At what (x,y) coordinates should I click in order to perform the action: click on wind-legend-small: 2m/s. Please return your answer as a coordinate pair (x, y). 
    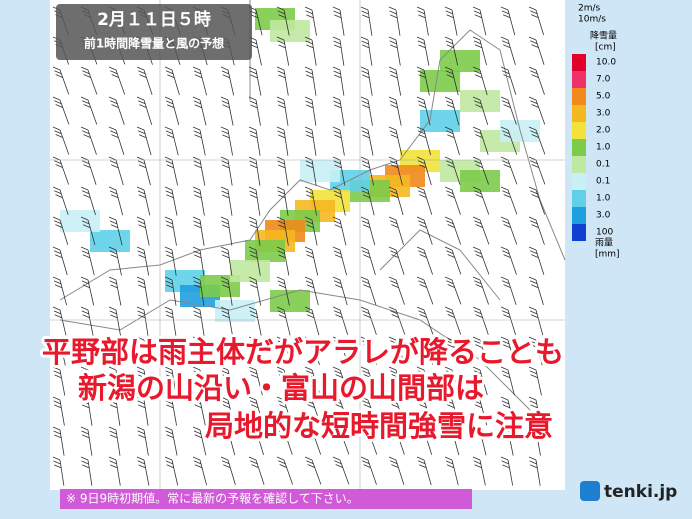
    Looking at the image, I should click on (589, 9).